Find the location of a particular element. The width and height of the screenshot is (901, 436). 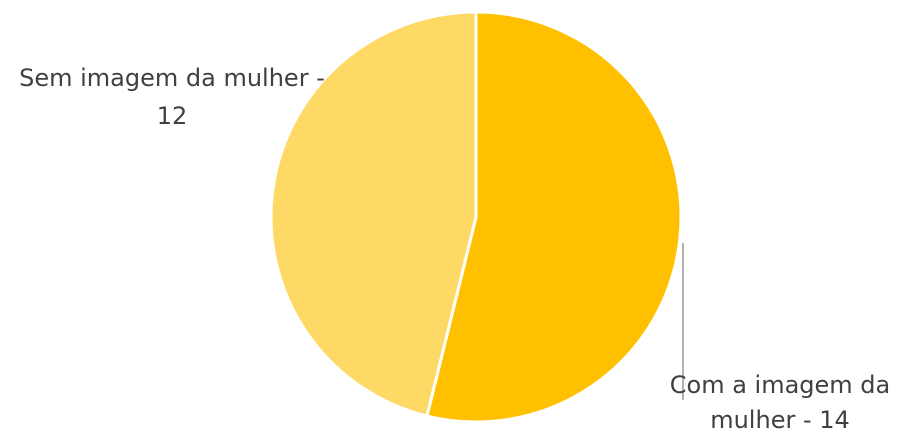

label-sem-imagem-line1: Sem imagem da mulher - is located at coordinates (172, 78).